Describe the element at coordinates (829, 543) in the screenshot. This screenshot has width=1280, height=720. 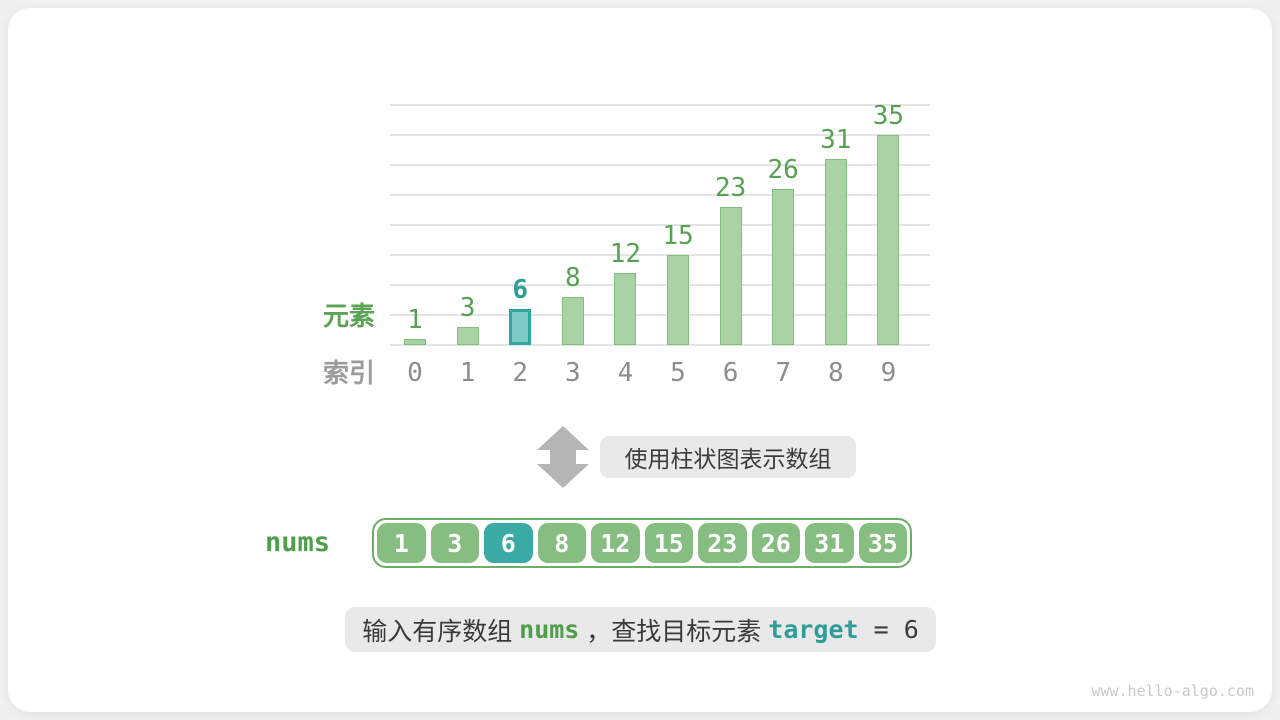
I see `array-cell: 31` at that location.